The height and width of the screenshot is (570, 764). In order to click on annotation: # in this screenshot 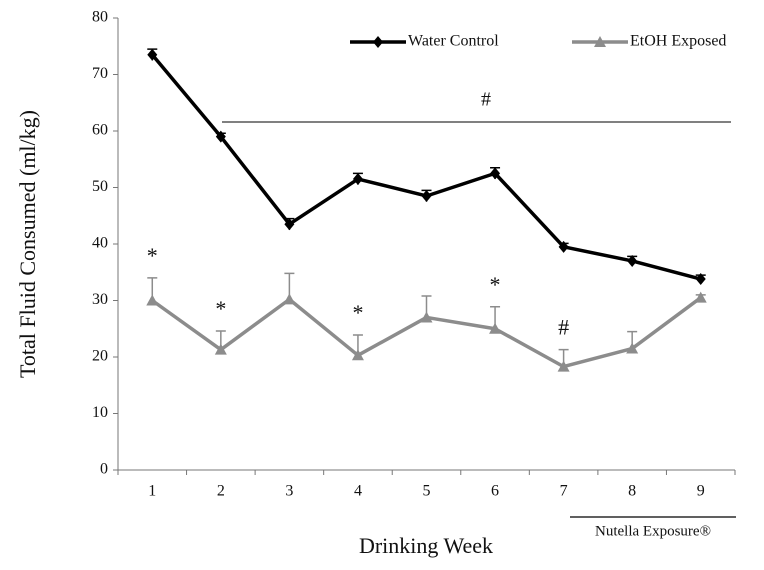, I will do `click(563, 327)`.